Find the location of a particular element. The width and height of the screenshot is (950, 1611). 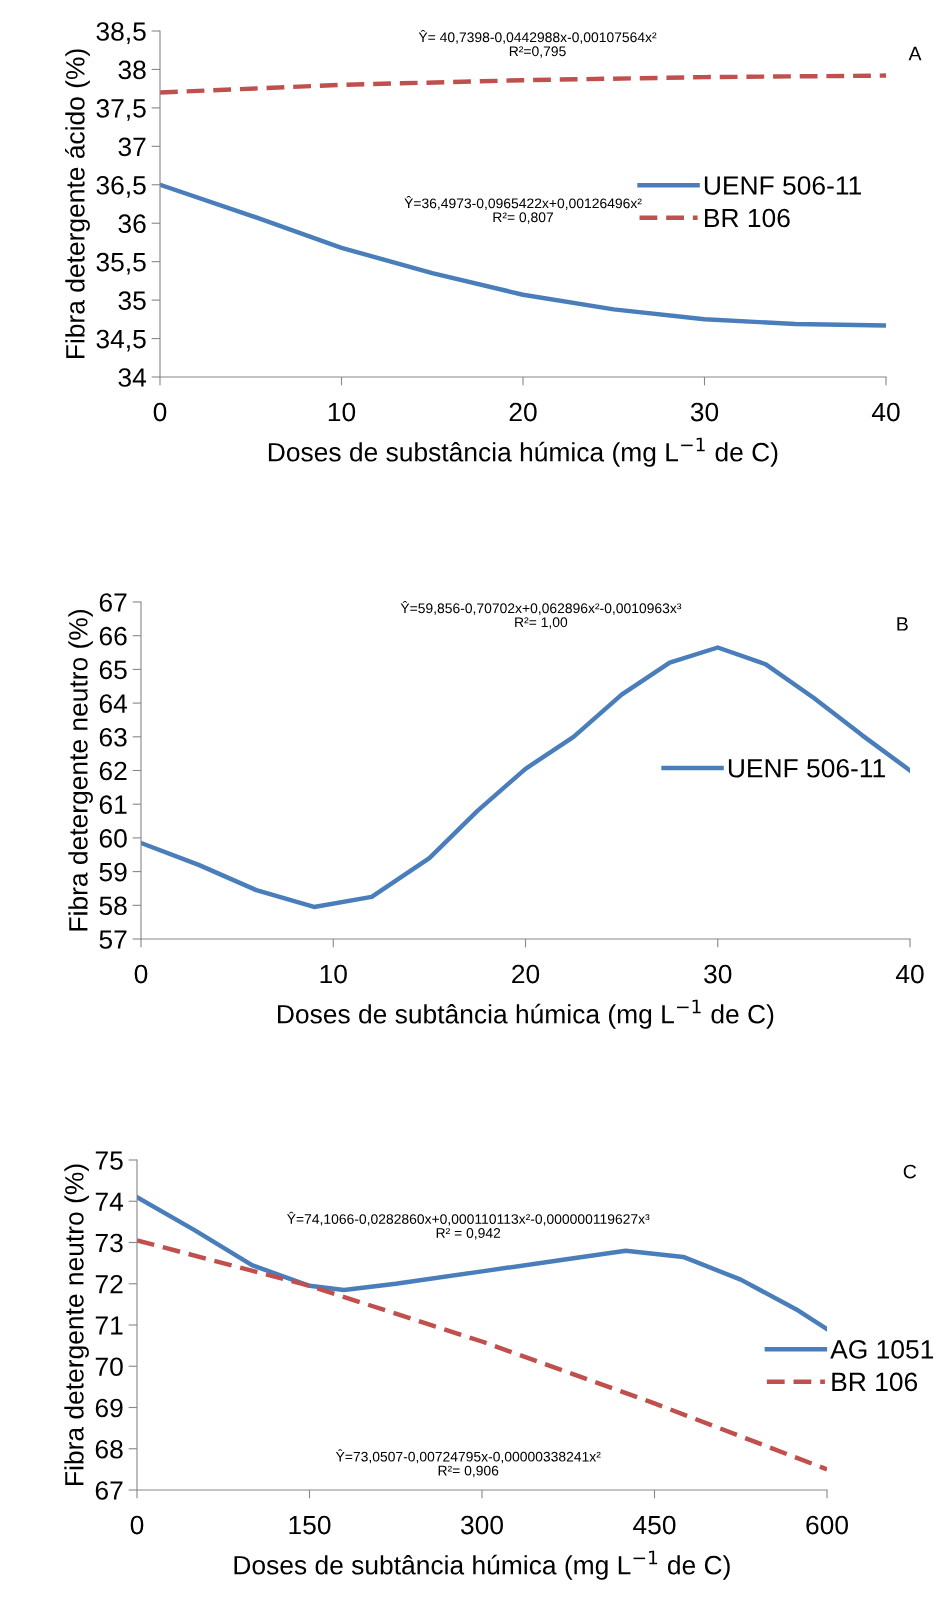

x-tick-label: 150 is located at coordinates (310, 1525).